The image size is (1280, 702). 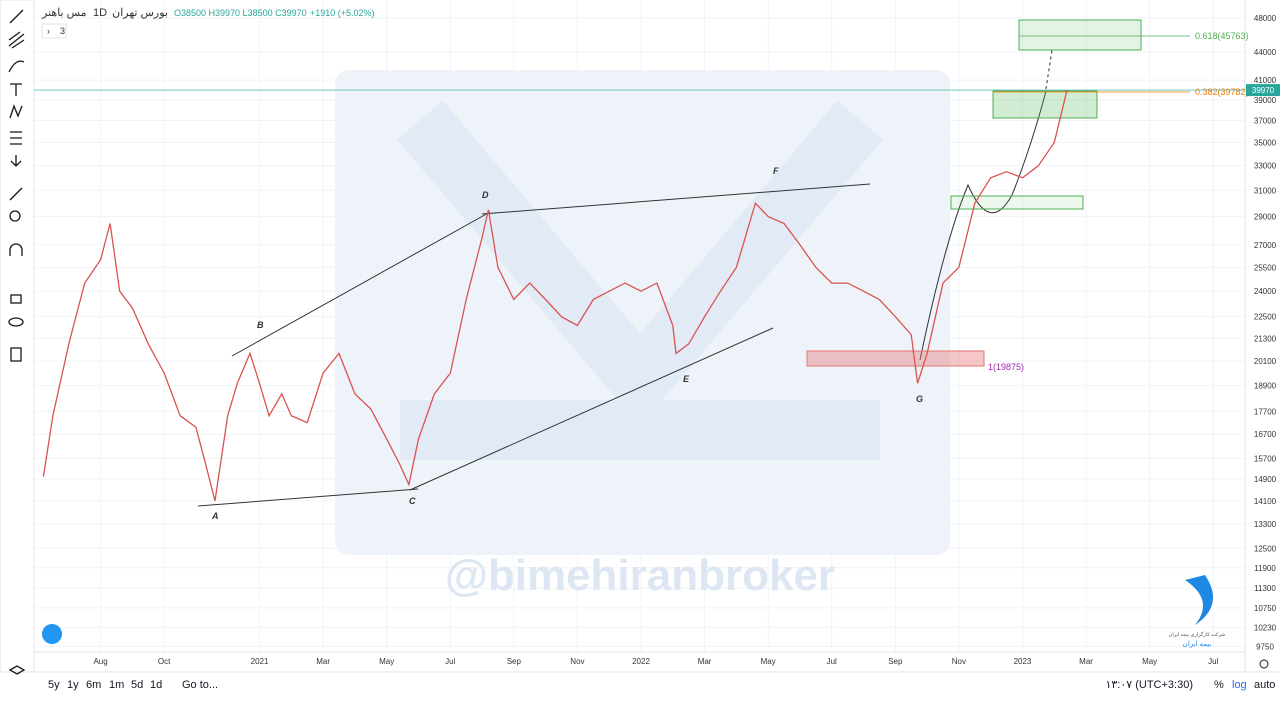 What do you see at coordinates (1265, 100) in the screenshot?
I see `y-tick-label: 39000` at bounding box center [1265, 100].